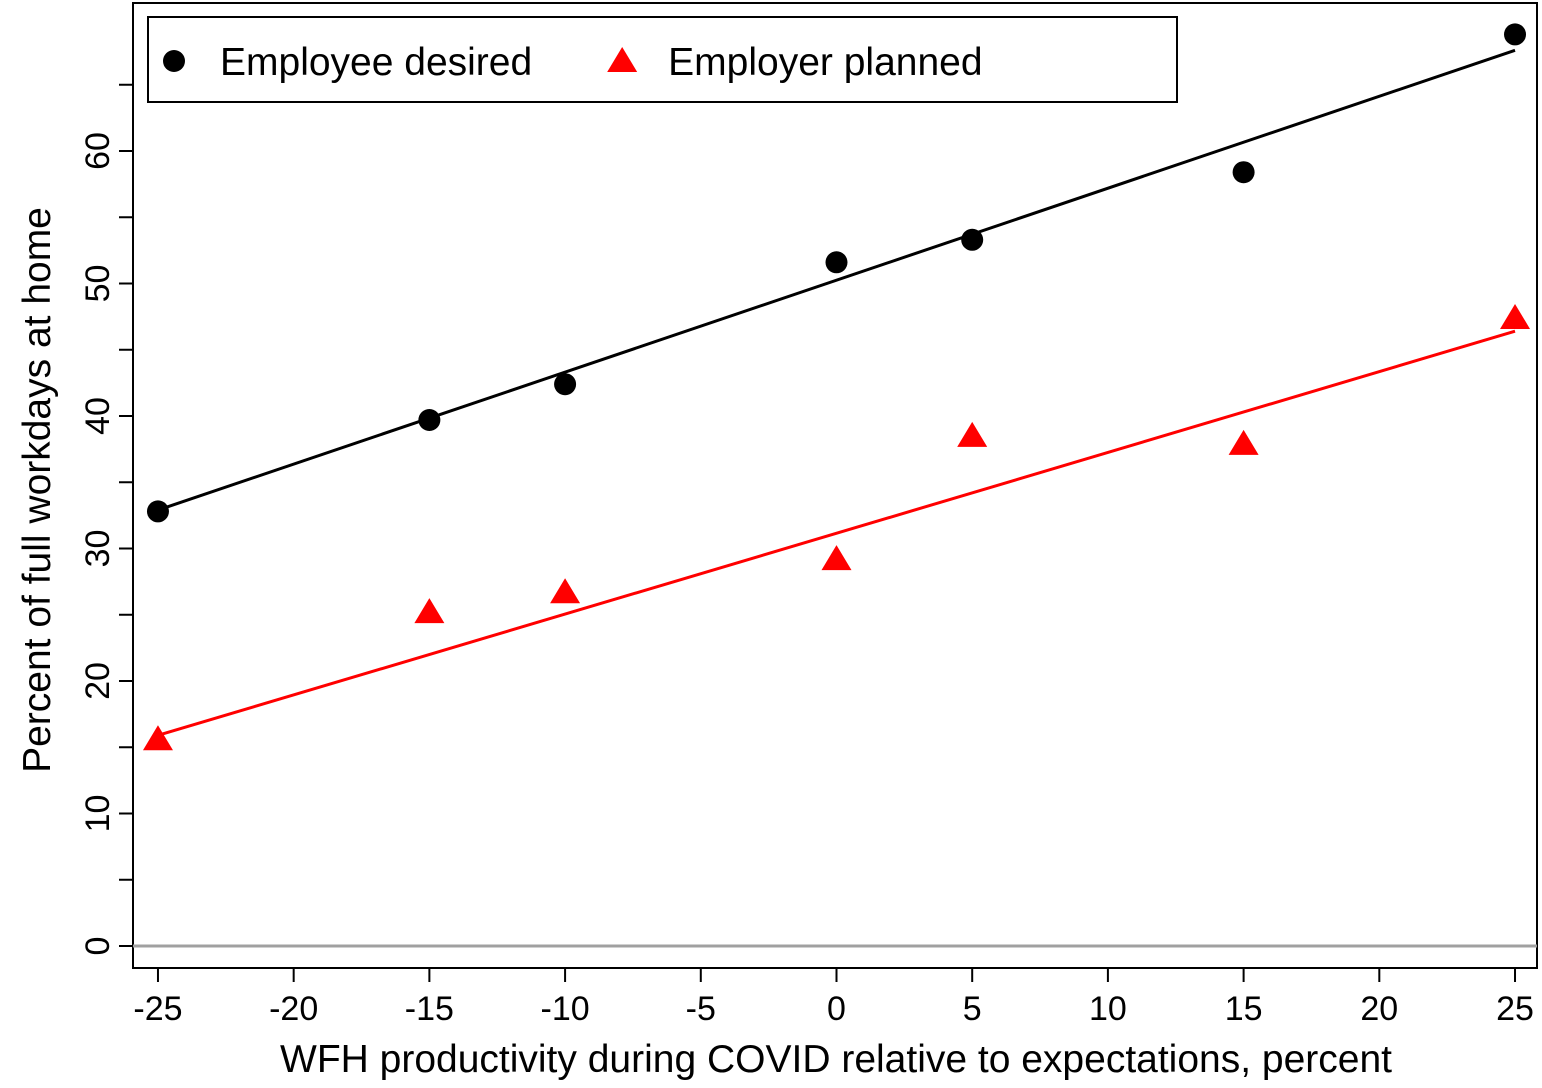 The height and width of the screenshot is (1088, 1542). I want to click on y-tick-label: 40, so click(98, 416).